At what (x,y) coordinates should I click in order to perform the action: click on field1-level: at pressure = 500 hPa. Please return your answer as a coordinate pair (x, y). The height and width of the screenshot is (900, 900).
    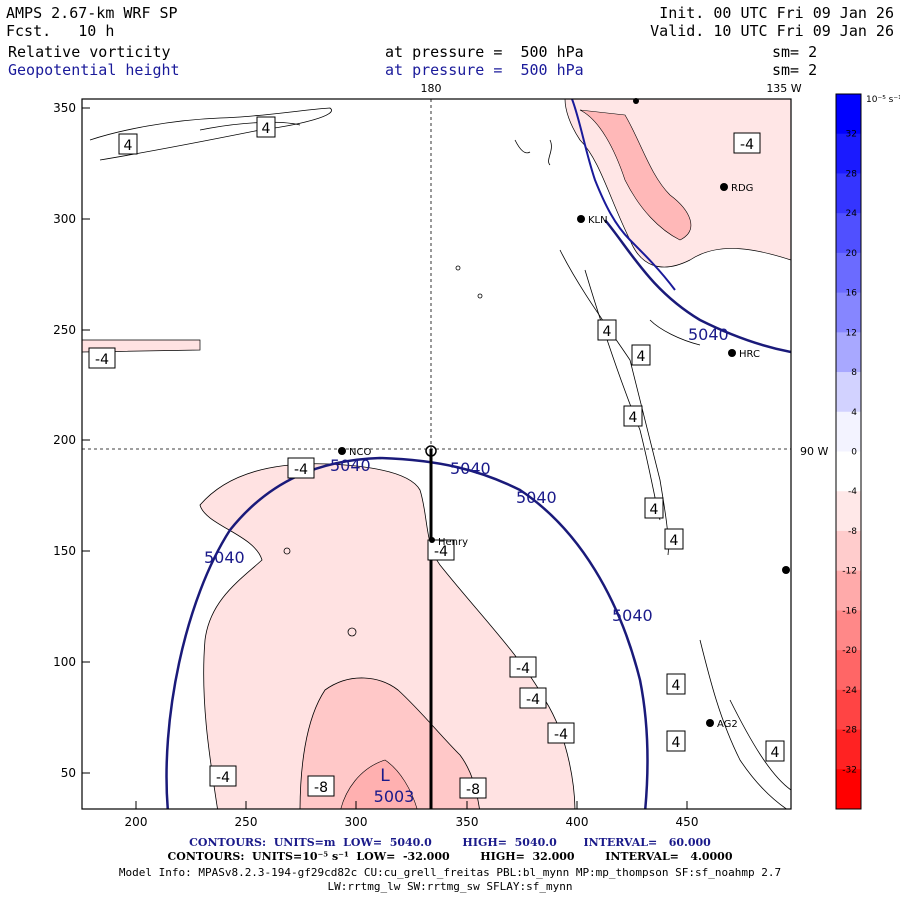
    Looking at the image, I should click on (484, 52).